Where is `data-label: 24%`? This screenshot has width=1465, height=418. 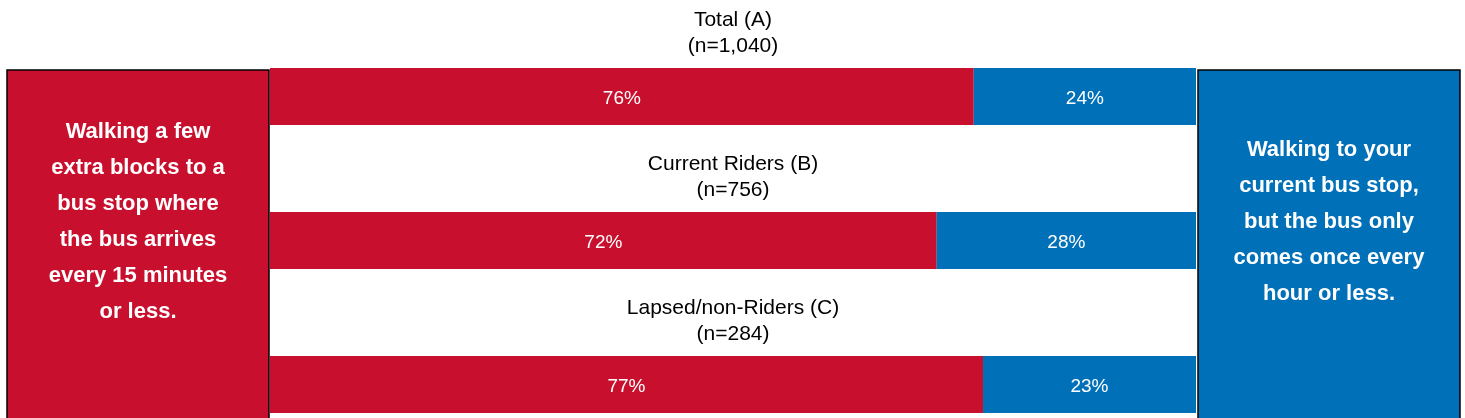 data-label: 24% is located at coordinates (1084, 97).